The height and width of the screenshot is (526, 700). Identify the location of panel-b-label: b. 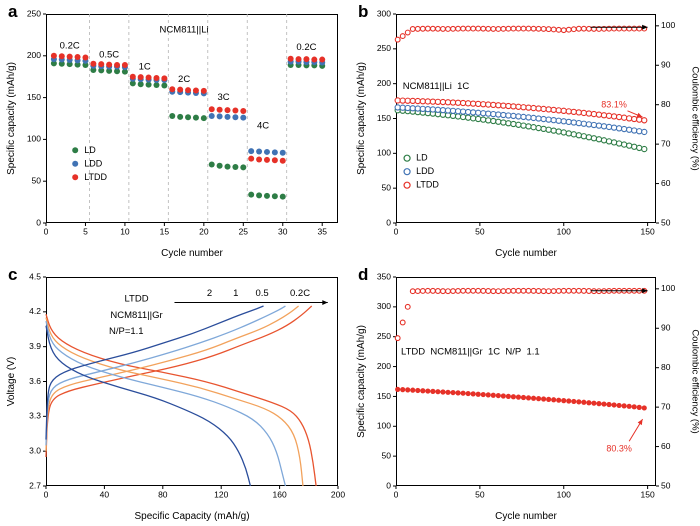
(363, 11).